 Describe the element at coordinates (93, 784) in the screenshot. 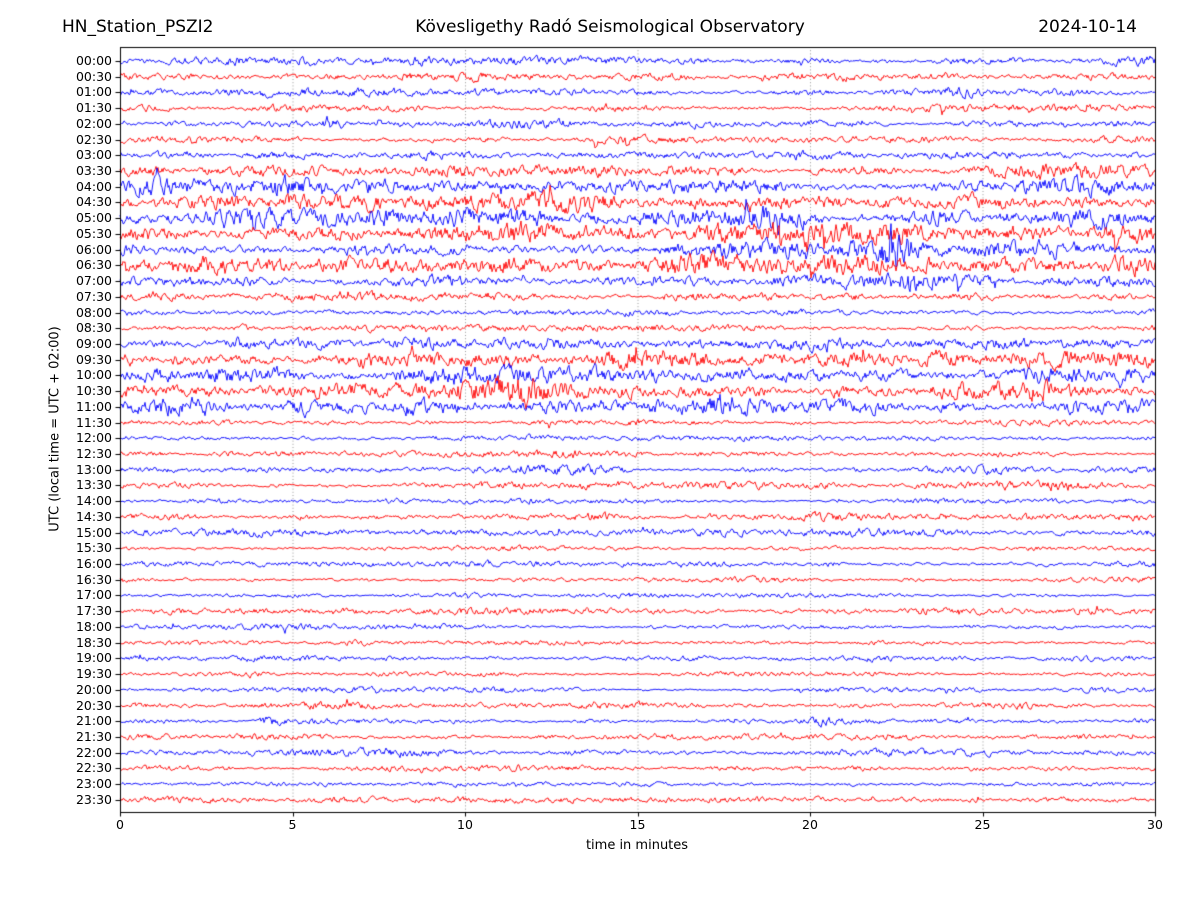

I see `y-tick-label: 23:00` at that location.